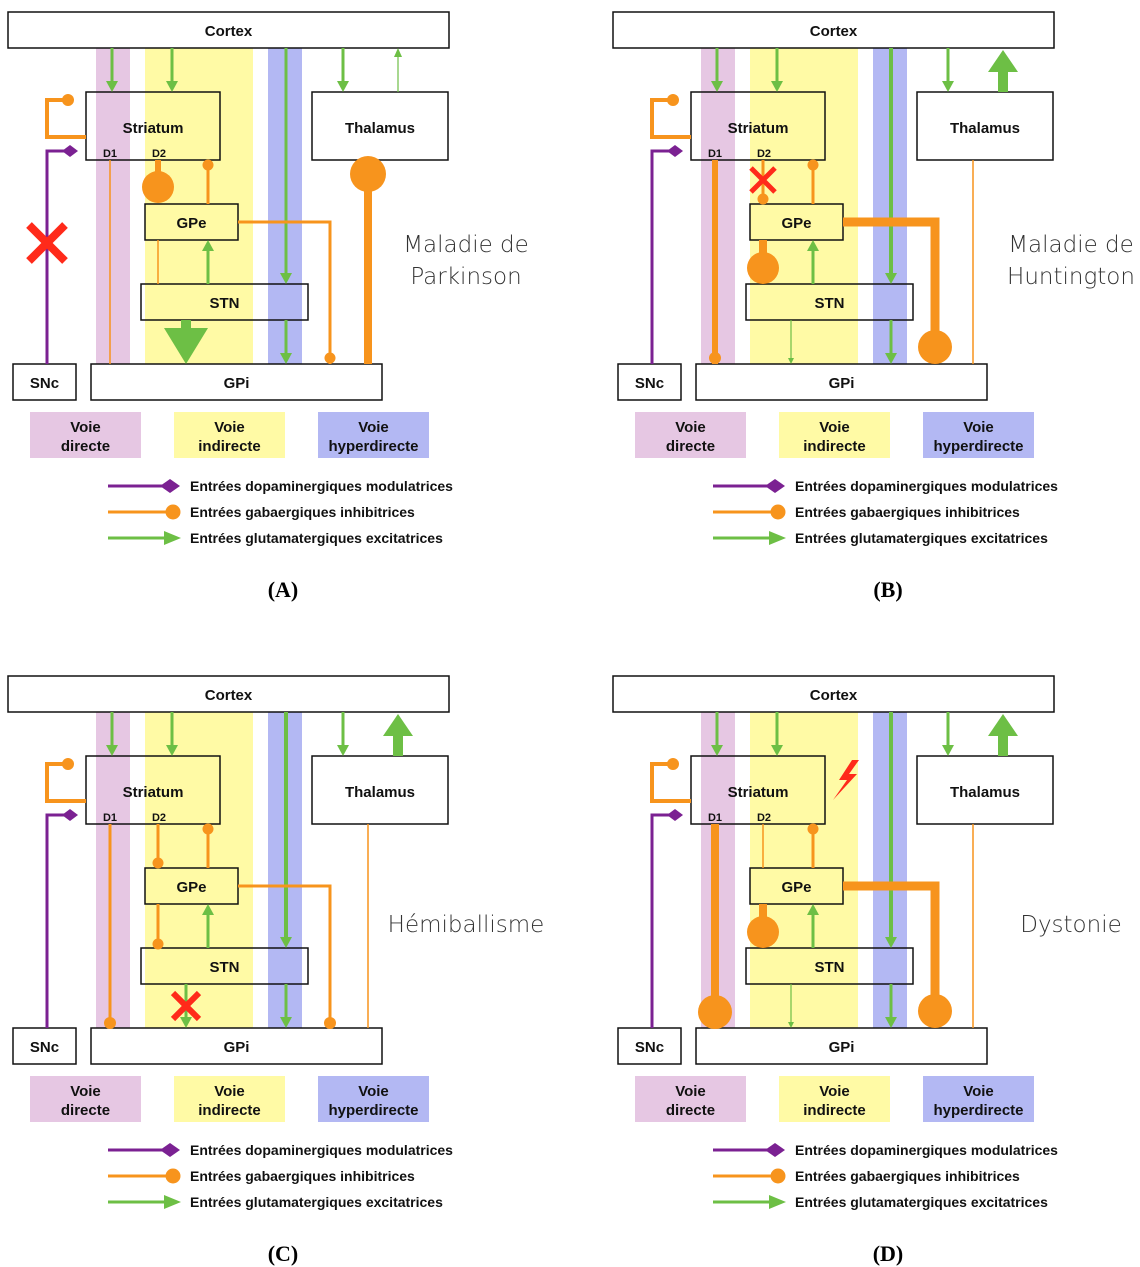 The height and width of the screenshot is (1267, 1140). What do you see at coordinates (368, 174) in the screenshot?
I see `gpi-to-thalamus-end` at bounding box center [368, 174].